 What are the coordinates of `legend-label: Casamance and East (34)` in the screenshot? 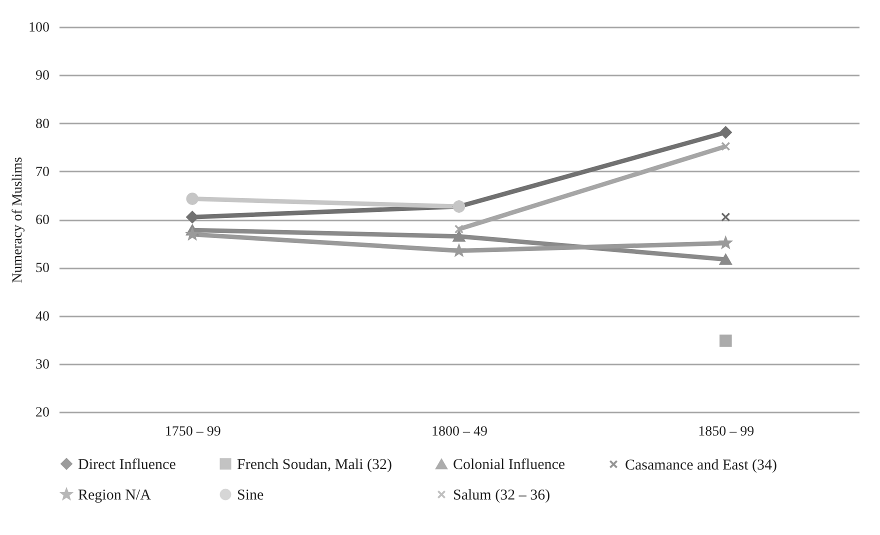 It's located at (701, 465).